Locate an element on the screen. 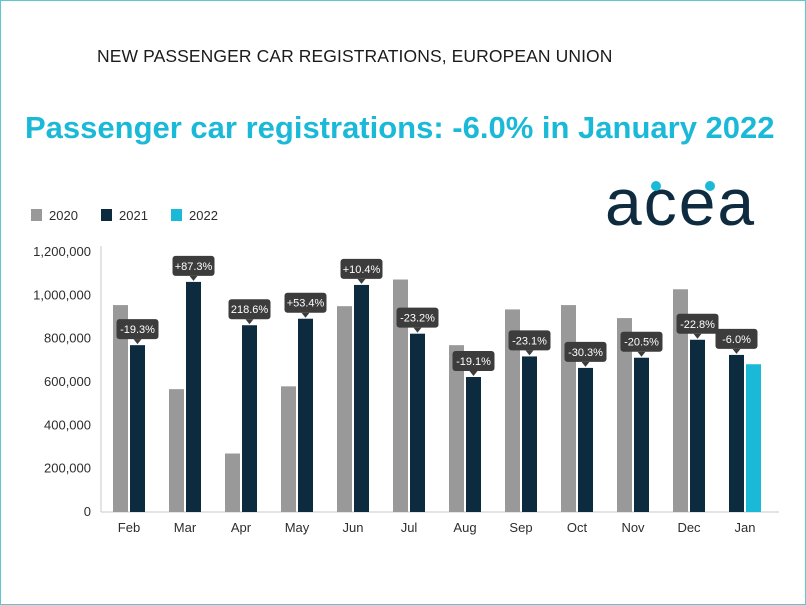 The width and height of the screenshot is (806, 605). data-label-text: +10.4% is located at coordinates (362, 270).